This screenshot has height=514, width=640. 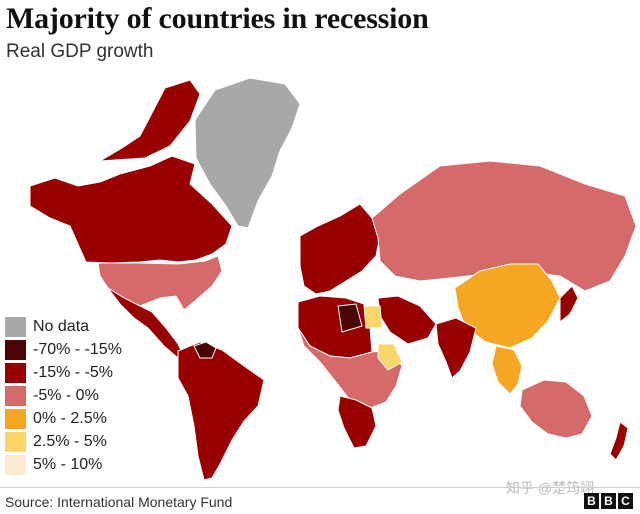 What do you see at coordinates (15, 373) in the screenshot?
I see `legend-swatch-minus15-minus5` at bounding box center [15, 373].